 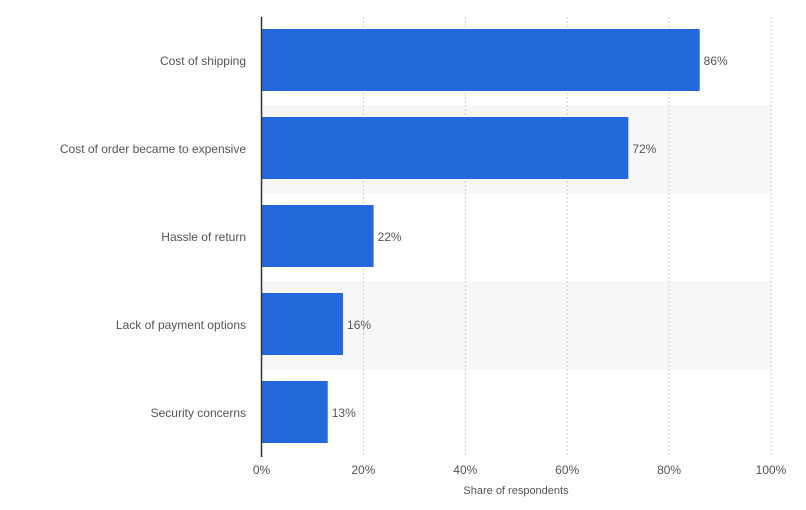 I want to click on data-label: 22%, so click(x=390, y=237).